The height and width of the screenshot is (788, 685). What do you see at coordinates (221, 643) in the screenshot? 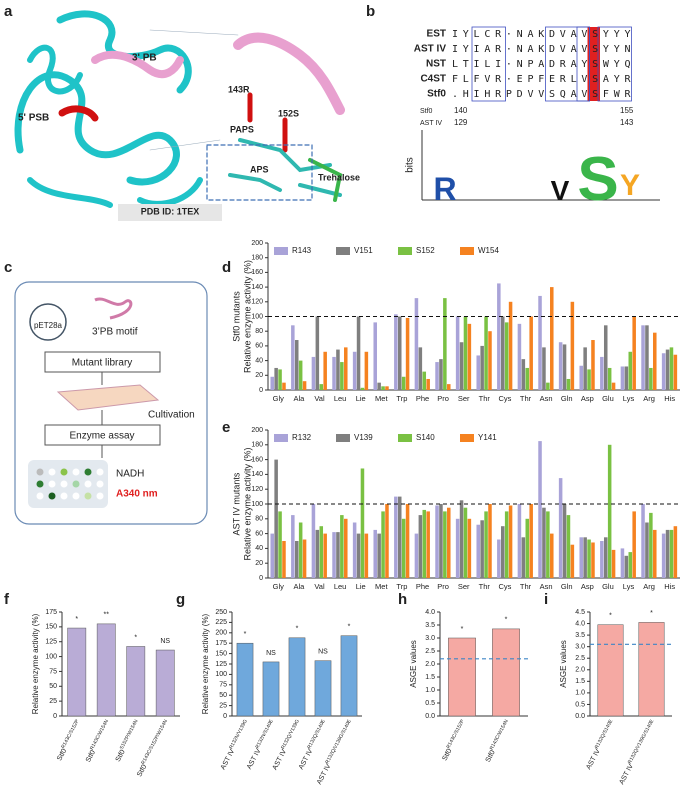
I see `y-tick-label: 175` at bounding box center [221, 643].